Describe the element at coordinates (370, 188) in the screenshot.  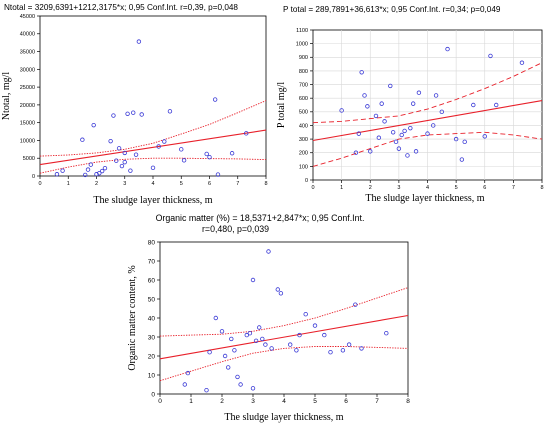
I see `ptotal-x-tick-label: 2` at that location.